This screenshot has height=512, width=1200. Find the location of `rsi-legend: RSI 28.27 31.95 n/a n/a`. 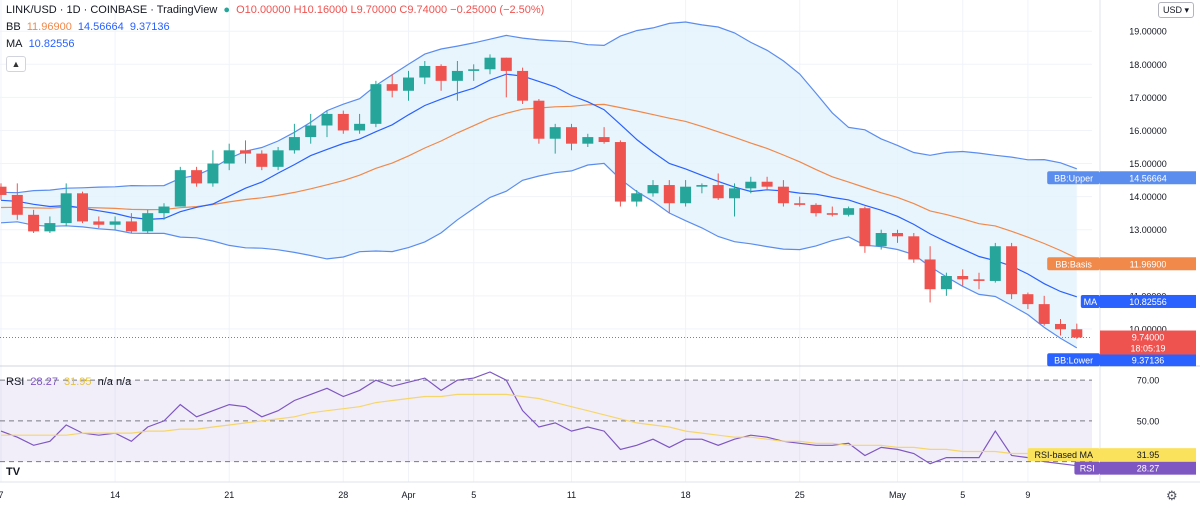

rsi-legend: RSI 28.27 31.95 n/a n/a is located at coordinates (70, 382).